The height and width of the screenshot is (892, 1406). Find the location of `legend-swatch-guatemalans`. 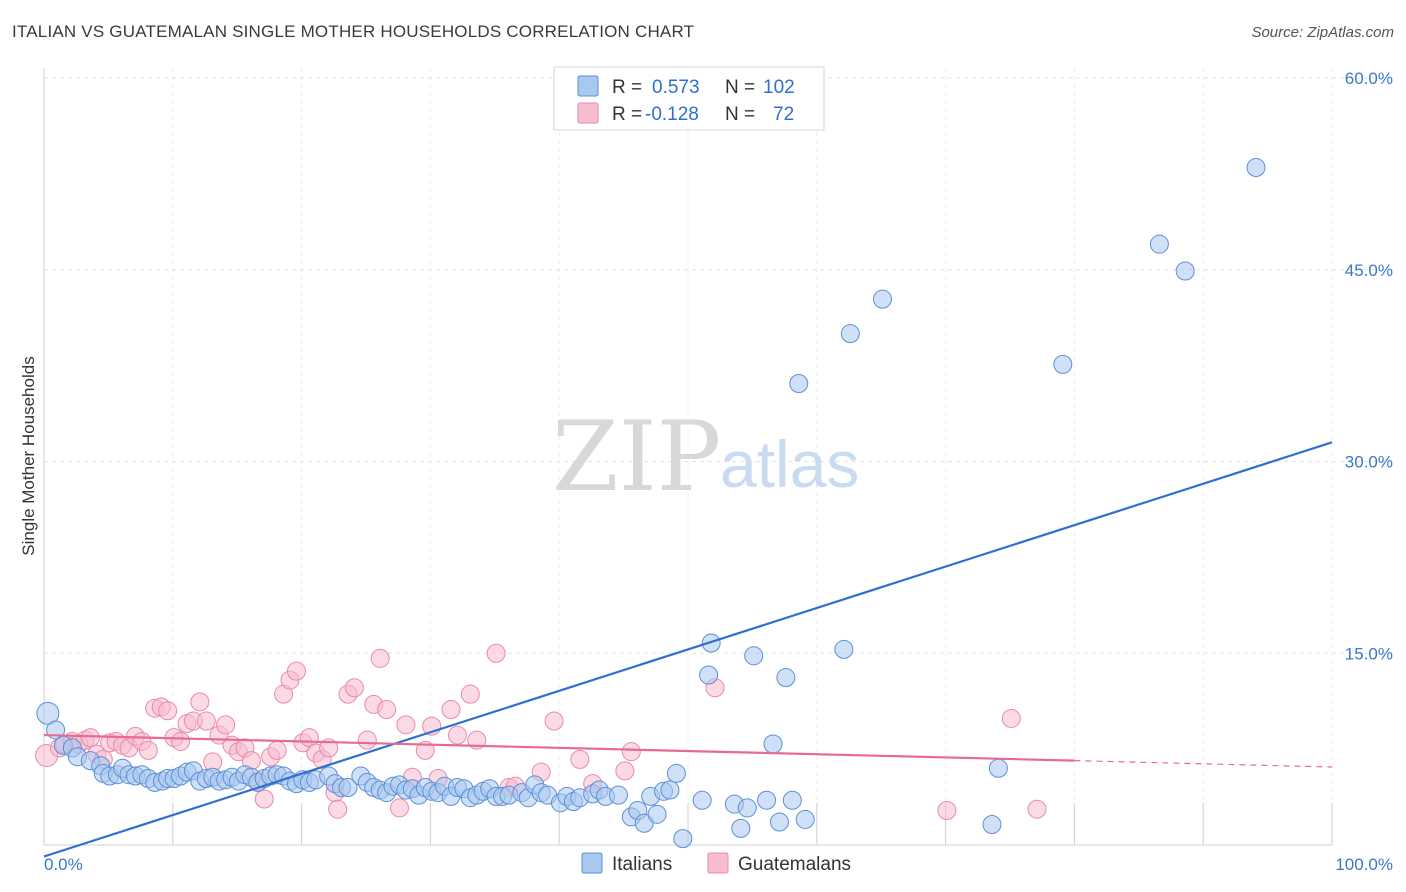

legend-swatch-guatemalans is located at coordinates (588, 113).